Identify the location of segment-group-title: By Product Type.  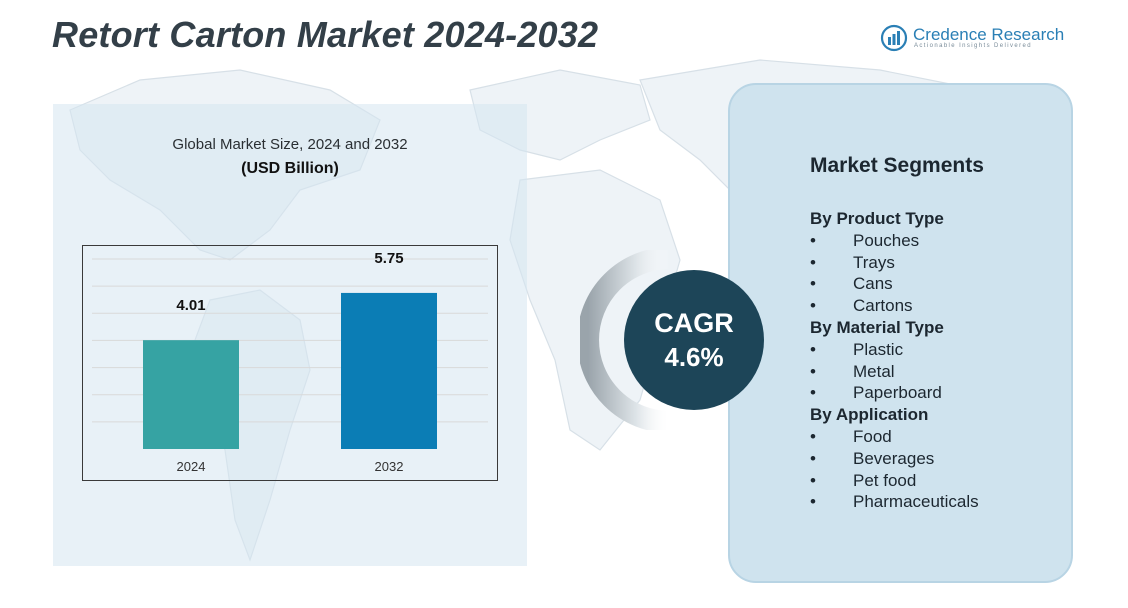
(877, 218).